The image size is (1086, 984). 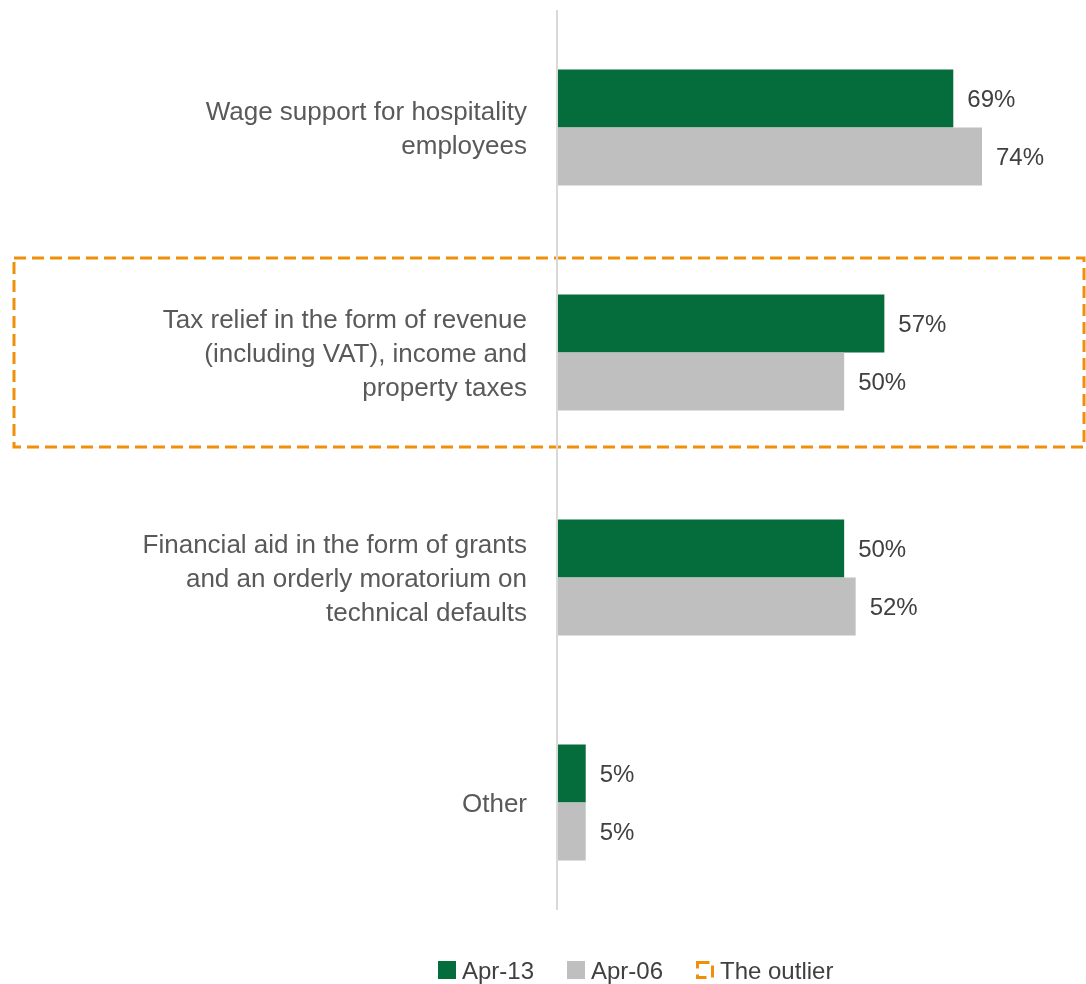 What do you see at coordinates (893, 606) in the screenshot?
I see `data-label: 52%` at bounding box center [893, 606].